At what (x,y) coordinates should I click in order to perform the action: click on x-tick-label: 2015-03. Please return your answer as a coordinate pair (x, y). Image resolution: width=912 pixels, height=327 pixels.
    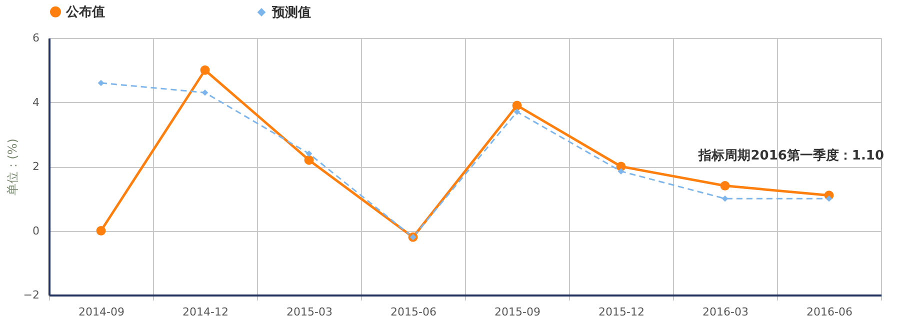
    Looking at the image, I should click on (309, 312).